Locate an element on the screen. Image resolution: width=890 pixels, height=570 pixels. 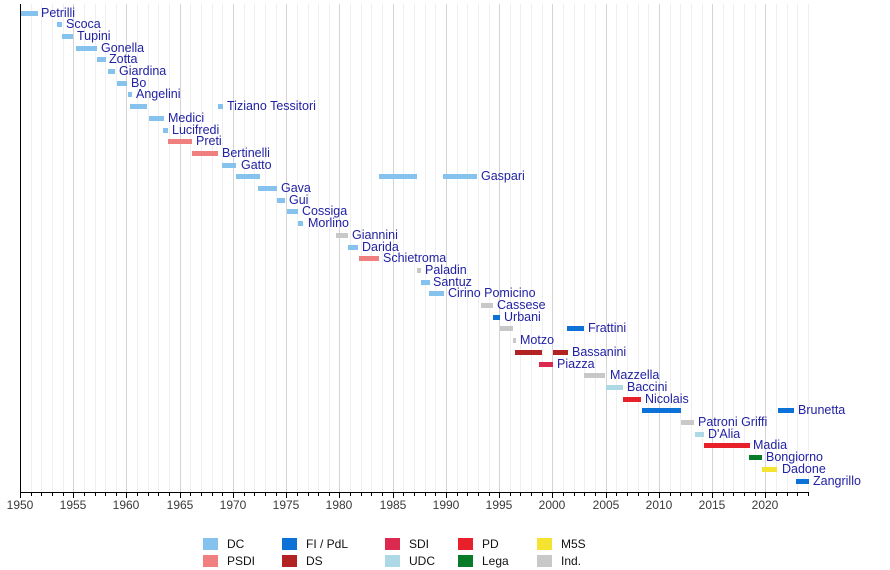
legend-label: M5S is located at coordinates (573, 544).